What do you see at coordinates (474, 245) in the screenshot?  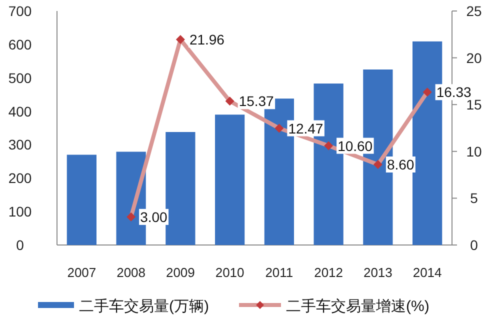 I see `y2-tick-label: 0` at bounding box center [474, 245].